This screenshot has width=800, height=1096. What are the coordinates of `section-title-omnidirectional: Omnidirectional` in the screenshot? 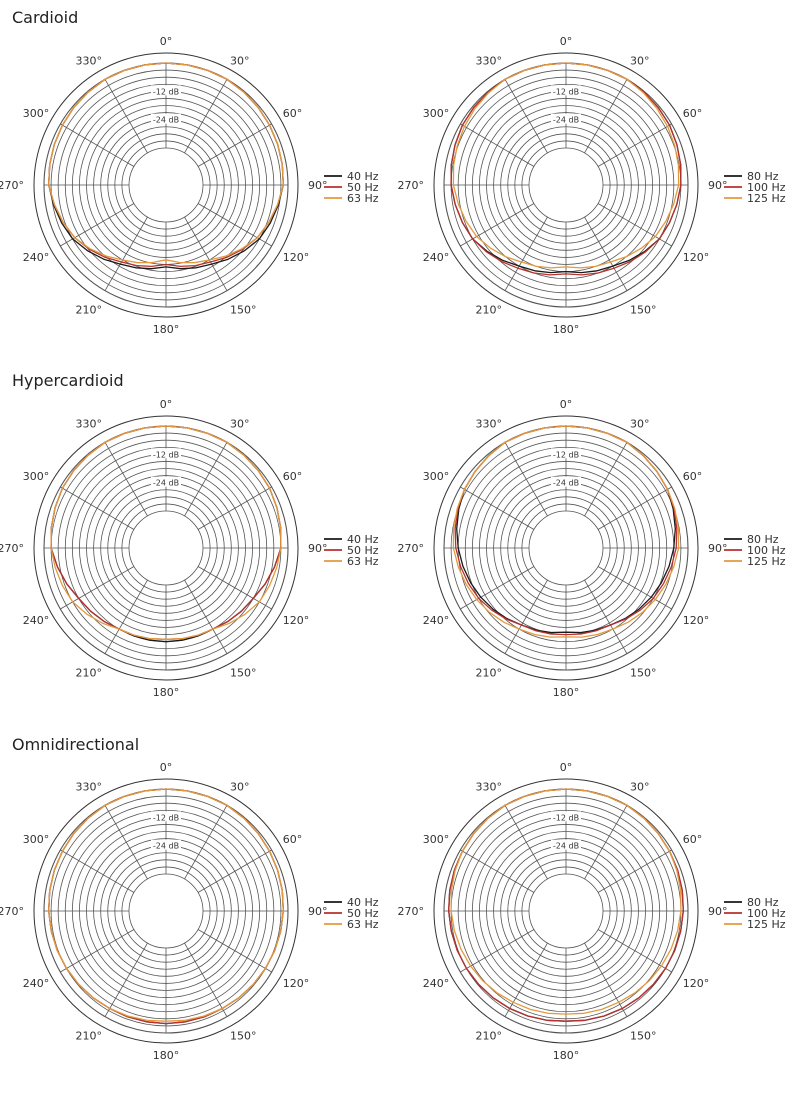 It's located at (76, 744).